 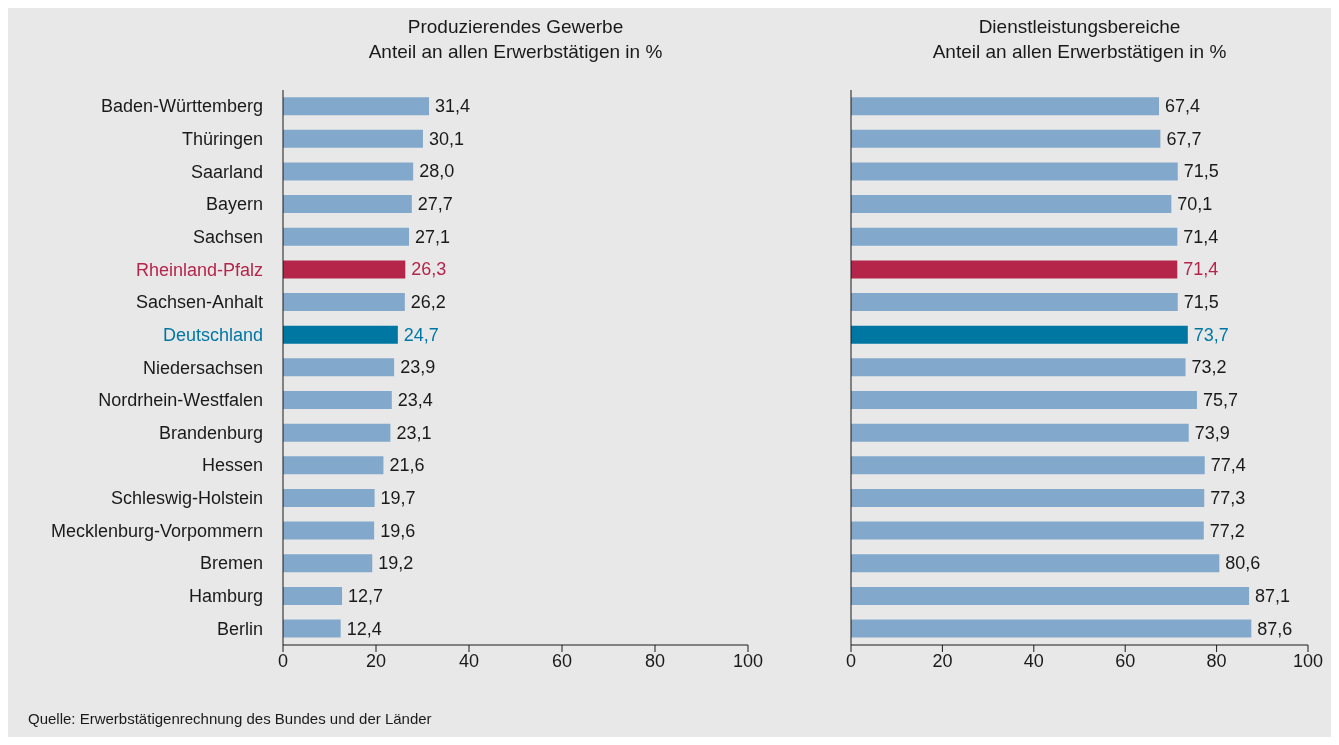 What do you see at coordinates (239, 628) in the screenshot?
I see `y-tick-label: Berlin` at bounding box center [239, 628].